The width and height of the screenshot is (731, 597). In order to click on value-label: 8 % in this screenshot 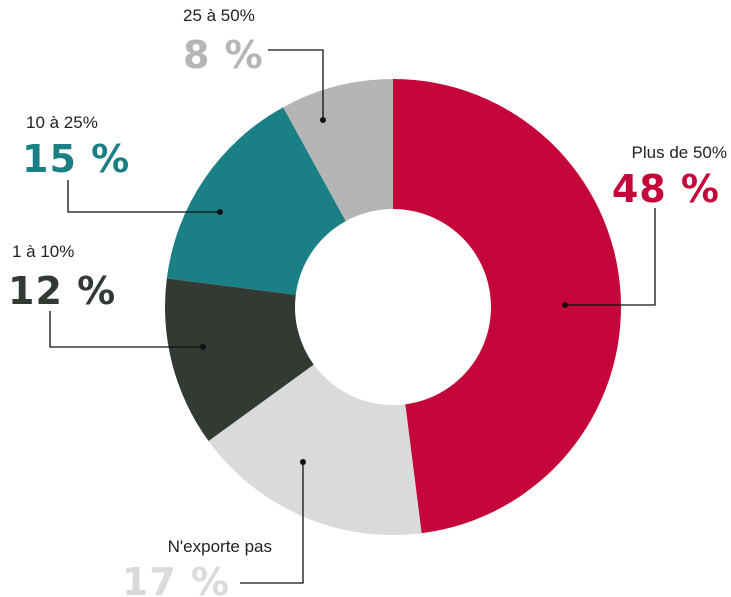, I will do `click(223, 55)`.